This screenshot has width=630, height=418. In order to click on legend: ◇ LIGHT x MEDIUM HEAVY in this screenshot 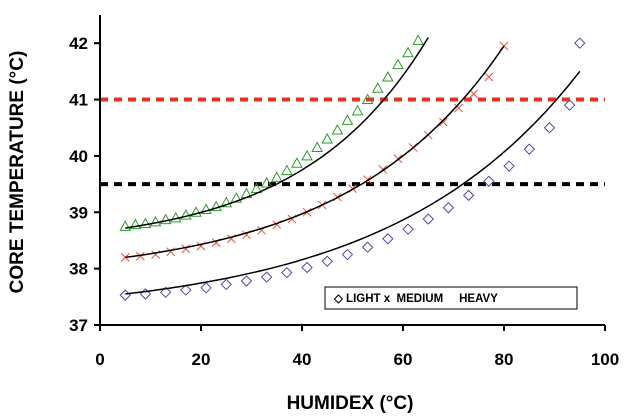, I will do `click(451, 298)`.